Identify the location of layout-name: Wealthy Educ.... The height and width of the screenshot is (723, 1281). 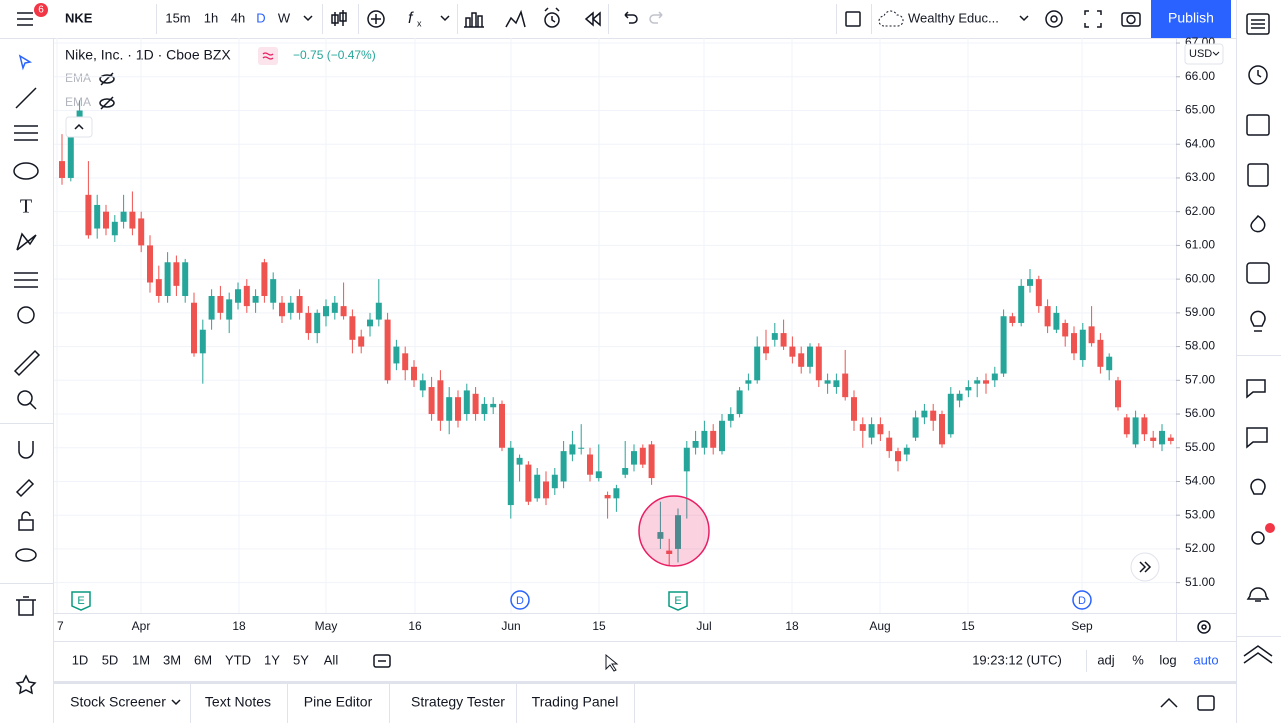
(953, 17).